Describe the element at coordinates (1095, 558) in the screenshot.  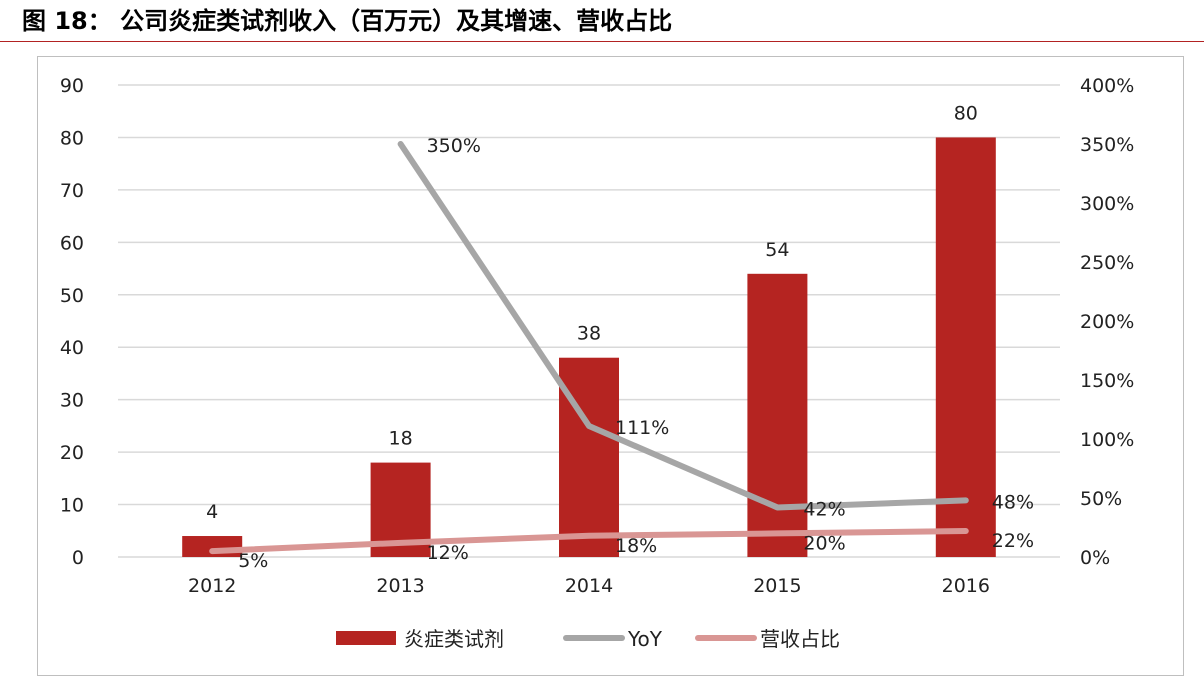
I see `y-right-tick-label: 0%` at that location.